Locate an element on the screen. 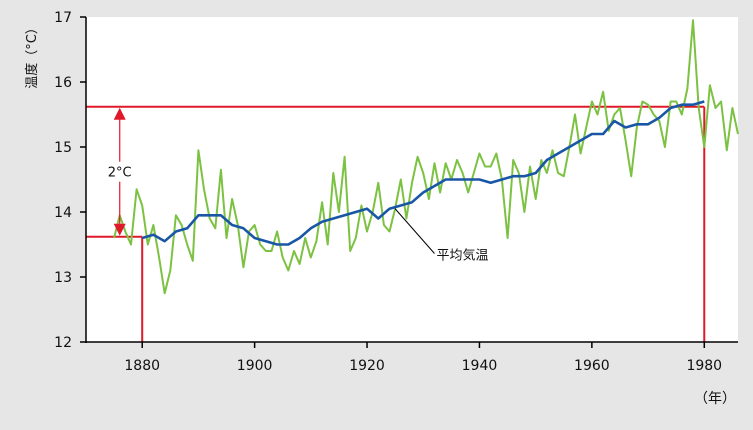 The height and width of the screenshot is (430, 753). y-tick-label: 17 is located at coordinates (63, 18).